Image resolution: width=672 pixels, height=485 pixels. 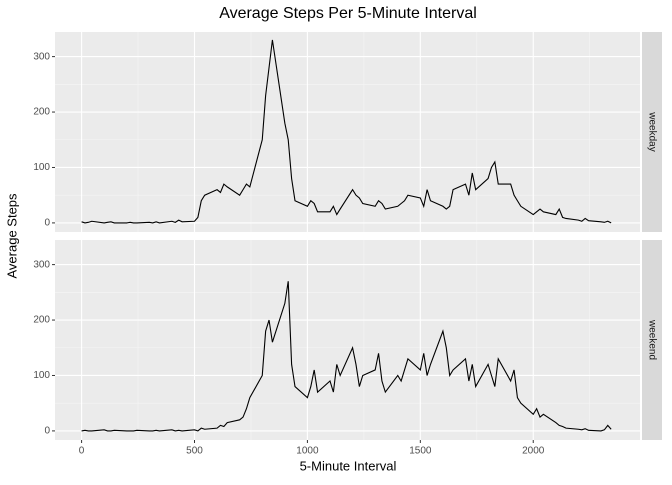 What do you see at coordinates (420, 451) in the screenshot?
I see `x-tick-label: 1500` at bounding box center [420, 451].